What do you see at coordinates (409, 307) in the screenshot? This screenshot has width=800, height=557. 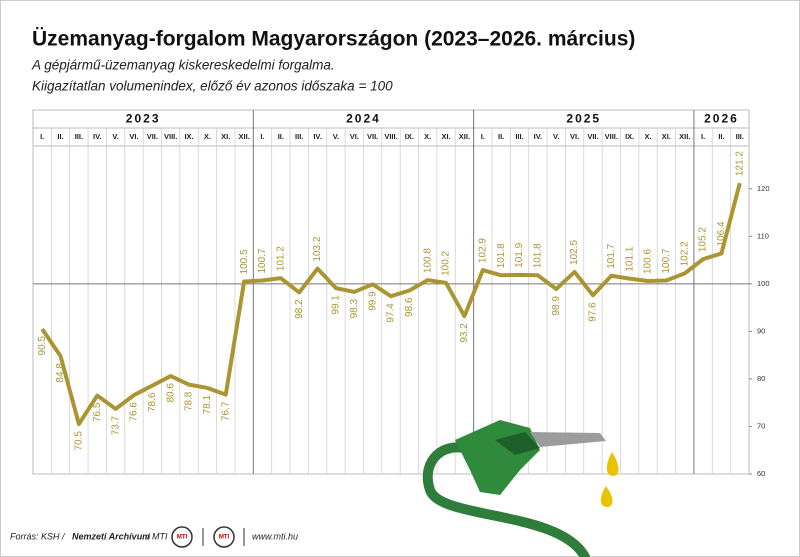 I see `data-label: 98.6` at bounding box center [409, 307].